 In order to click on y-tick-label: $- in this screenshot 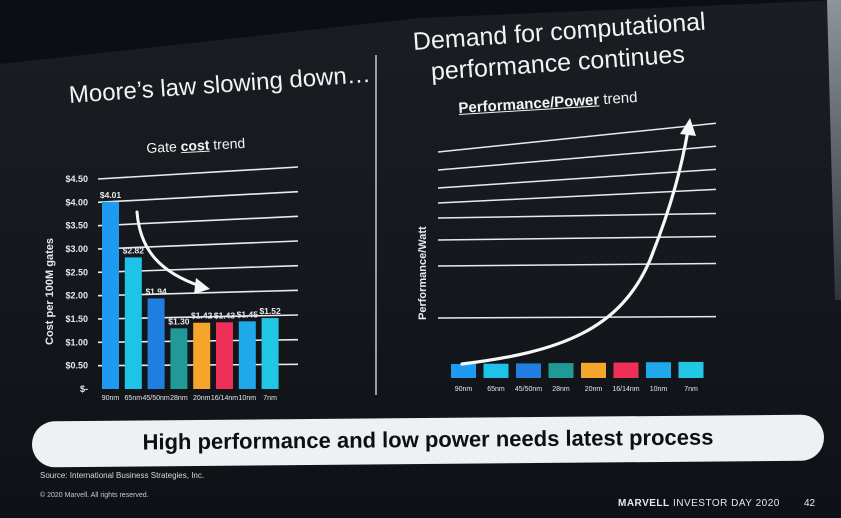, I will do `click(84, 389)`.